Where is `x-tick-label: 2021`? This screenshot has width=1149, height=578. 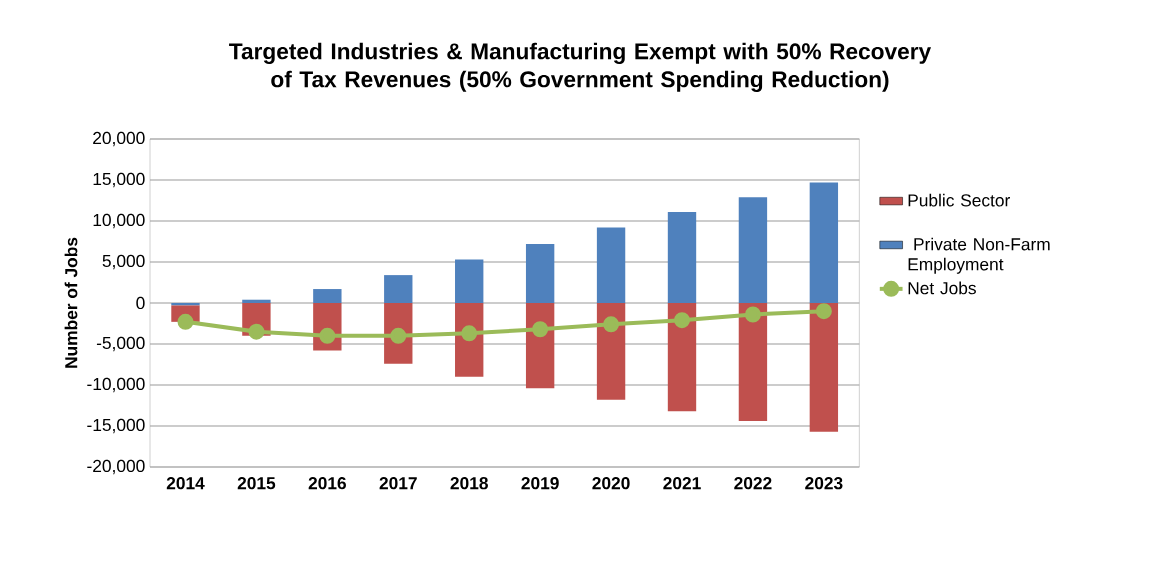
x-tick-label: 2021 is located at coordinates (682, 483).